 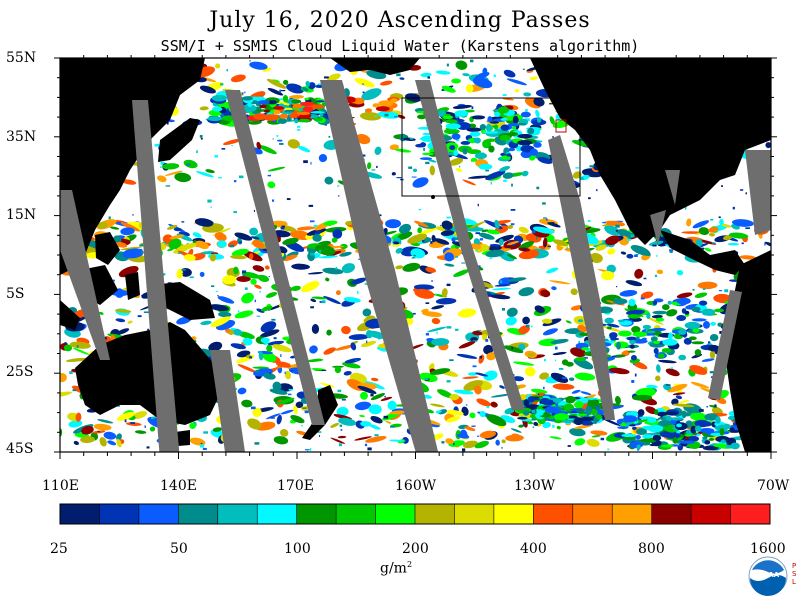 I want to click on lon-label-110e: 110E, so click(x=60, y=486).